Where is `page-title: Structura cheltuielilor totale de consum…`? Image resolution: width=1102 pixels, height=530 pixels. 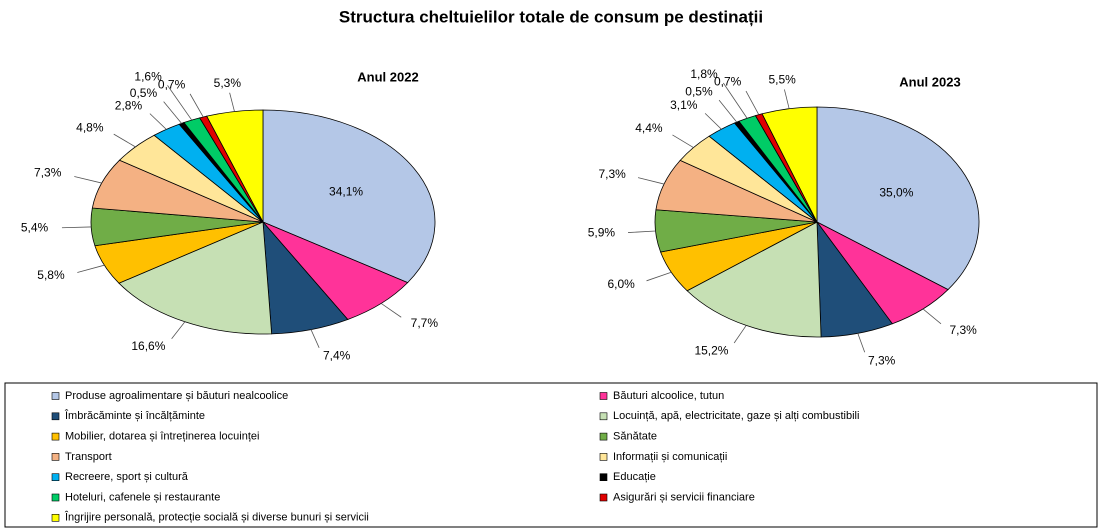
page-title: Structura cheltuielilor totale de consum… is located at coordinates (551, 16).